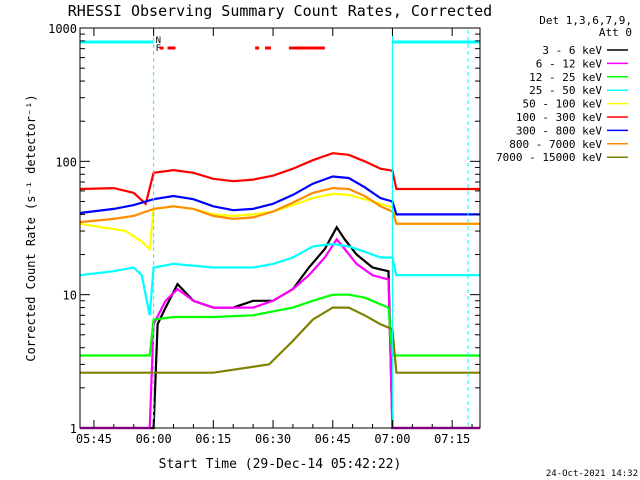 The image size is (640, 480). What do you see at coordinates (154, 439) in the screenshot?
I see `x-tick-label: 06:00` at bounding box center [154, 439].